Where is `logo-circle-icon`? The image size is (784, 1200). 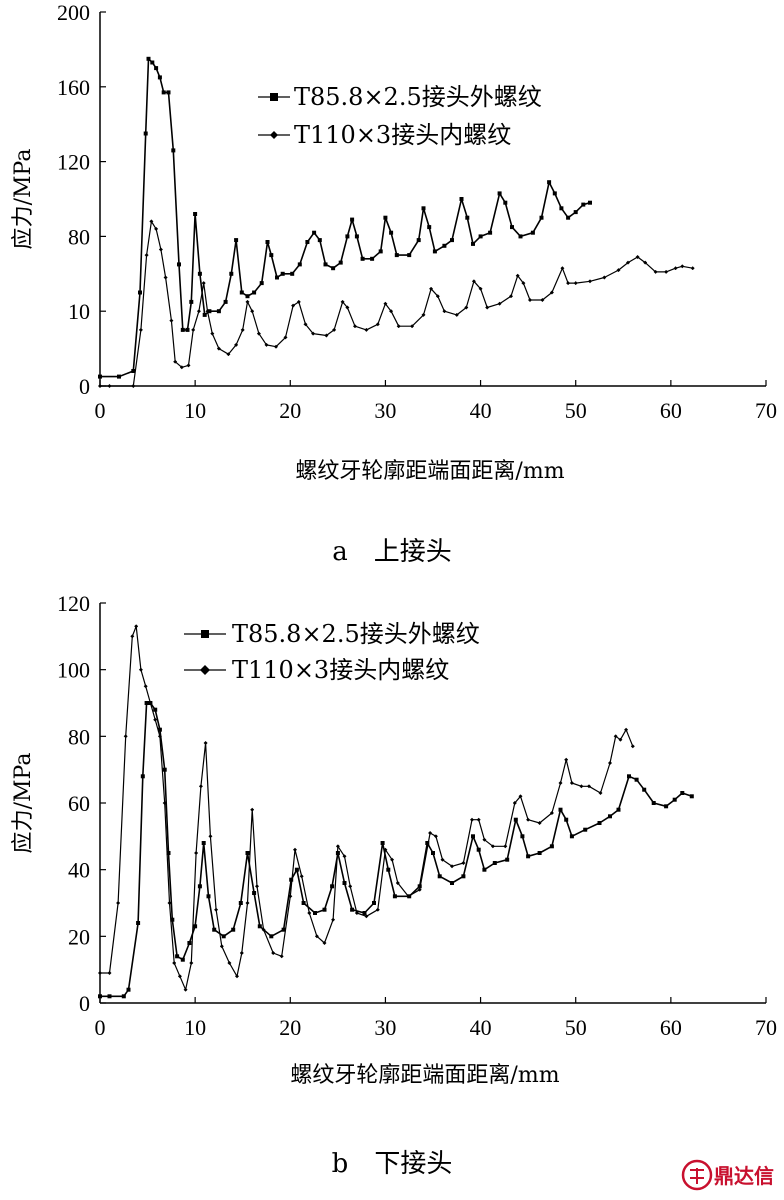 logo-circle-icon is located at coordinates (697, 1175).